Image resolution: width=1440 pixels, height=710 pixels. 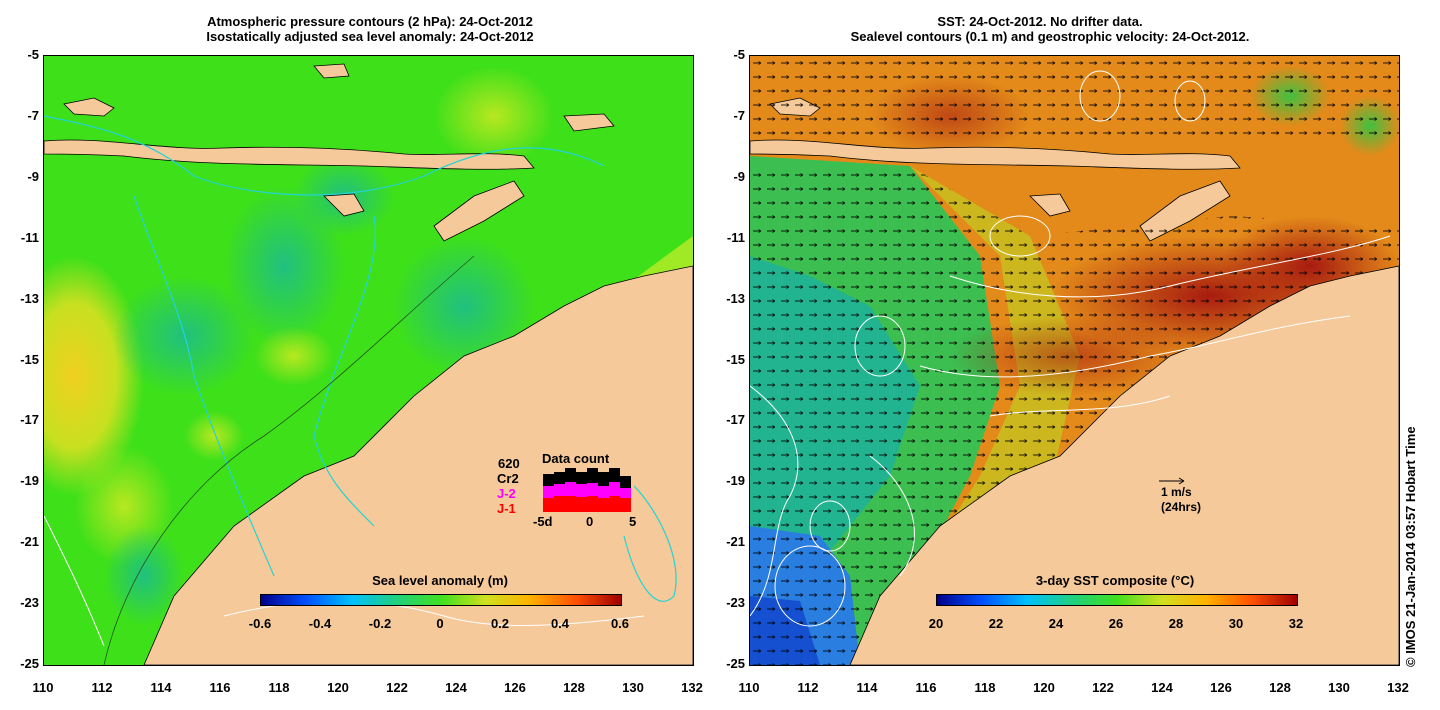 What do you see at coordinates (587, 490) in the screenshot?
I see `data-count-histogram` at bounding box center [587, 490].